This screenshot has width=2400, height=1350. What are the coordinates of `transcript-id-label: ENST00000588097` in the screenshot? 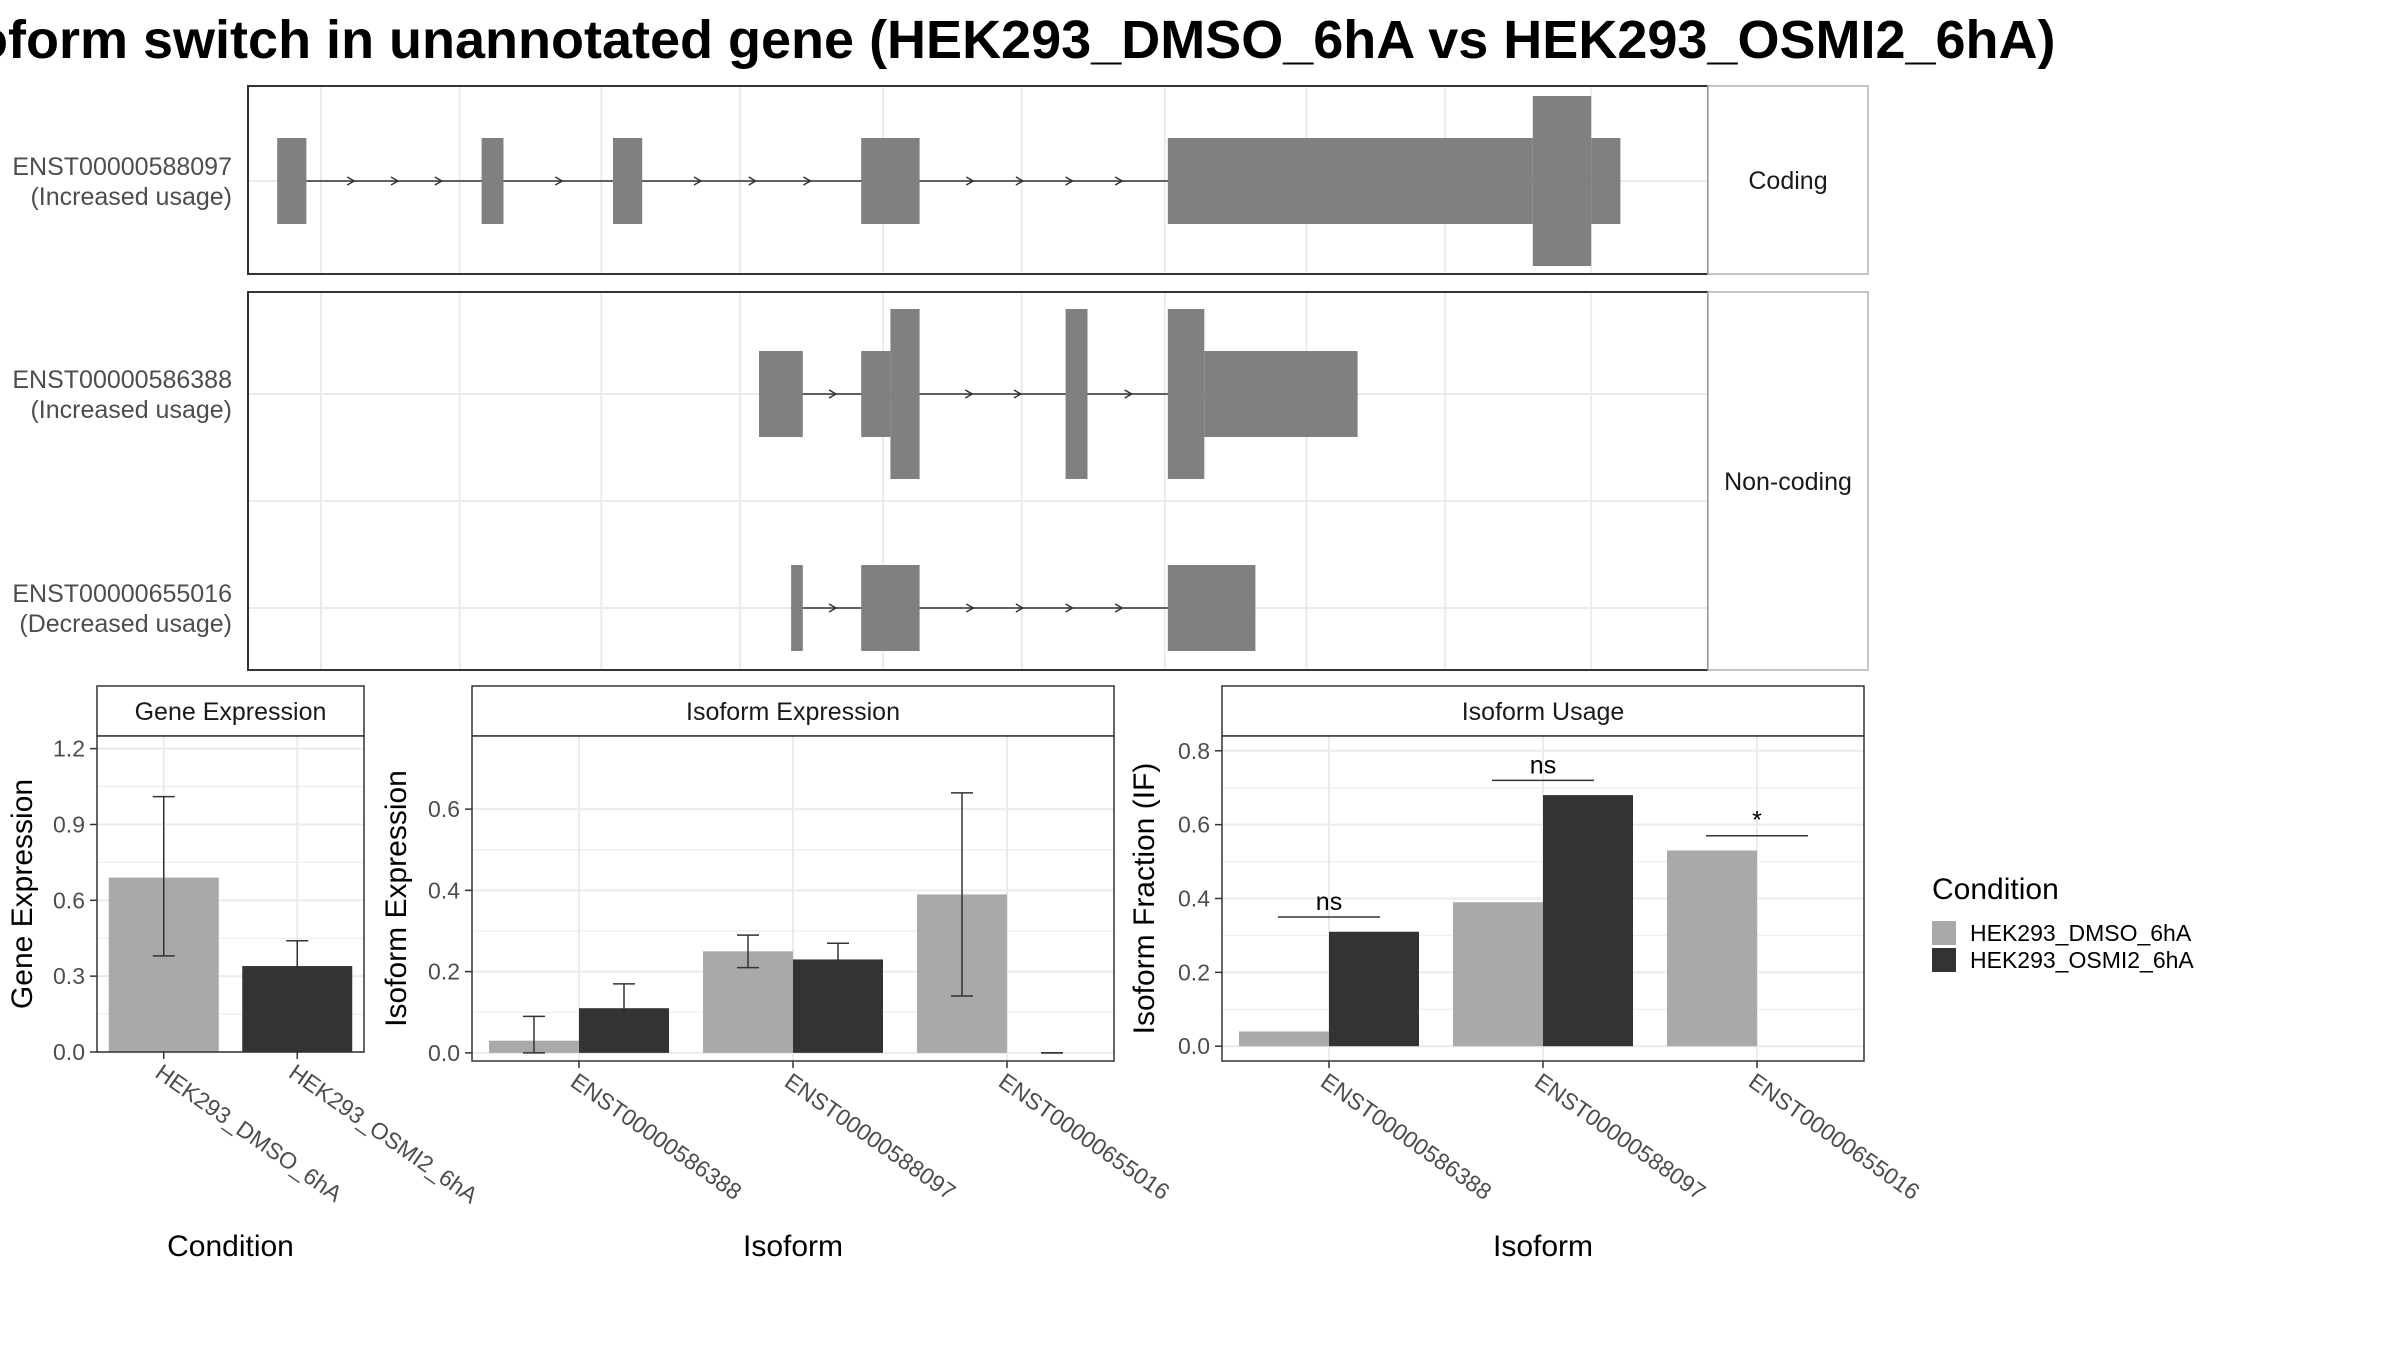 It's located at (122, 167).